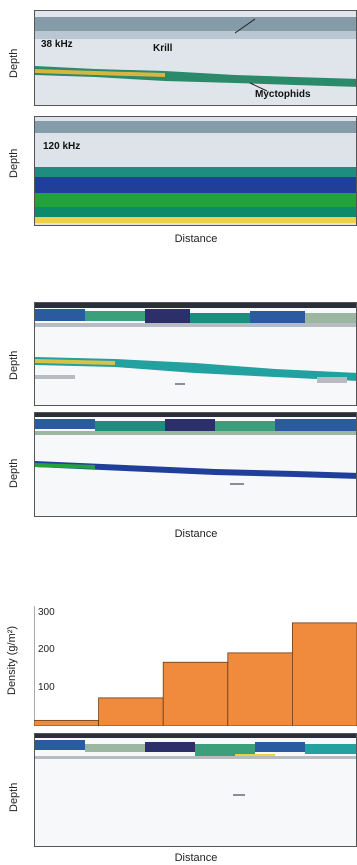 Image resolution: width=357 pixels, height=865 pixels. What do you see at coordinates (14, 63) in the screenshot?
I see `y-label-depth-1: Depth` at bounding box center [14, 63].